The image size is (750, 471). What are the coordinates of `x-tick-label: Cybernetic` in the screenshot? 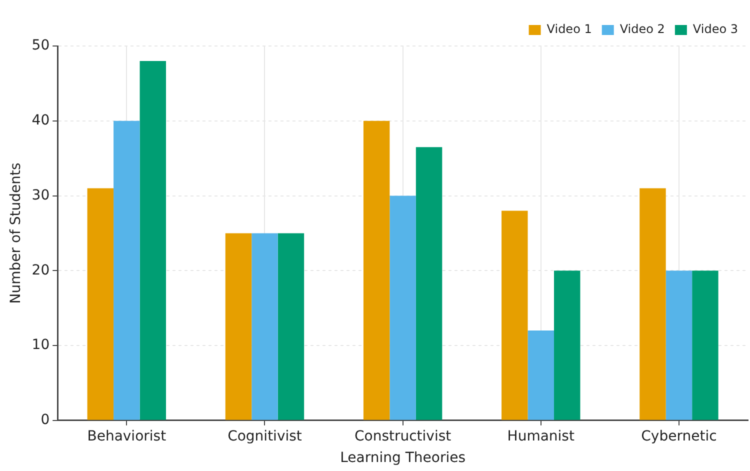 It's located at (679, 436).